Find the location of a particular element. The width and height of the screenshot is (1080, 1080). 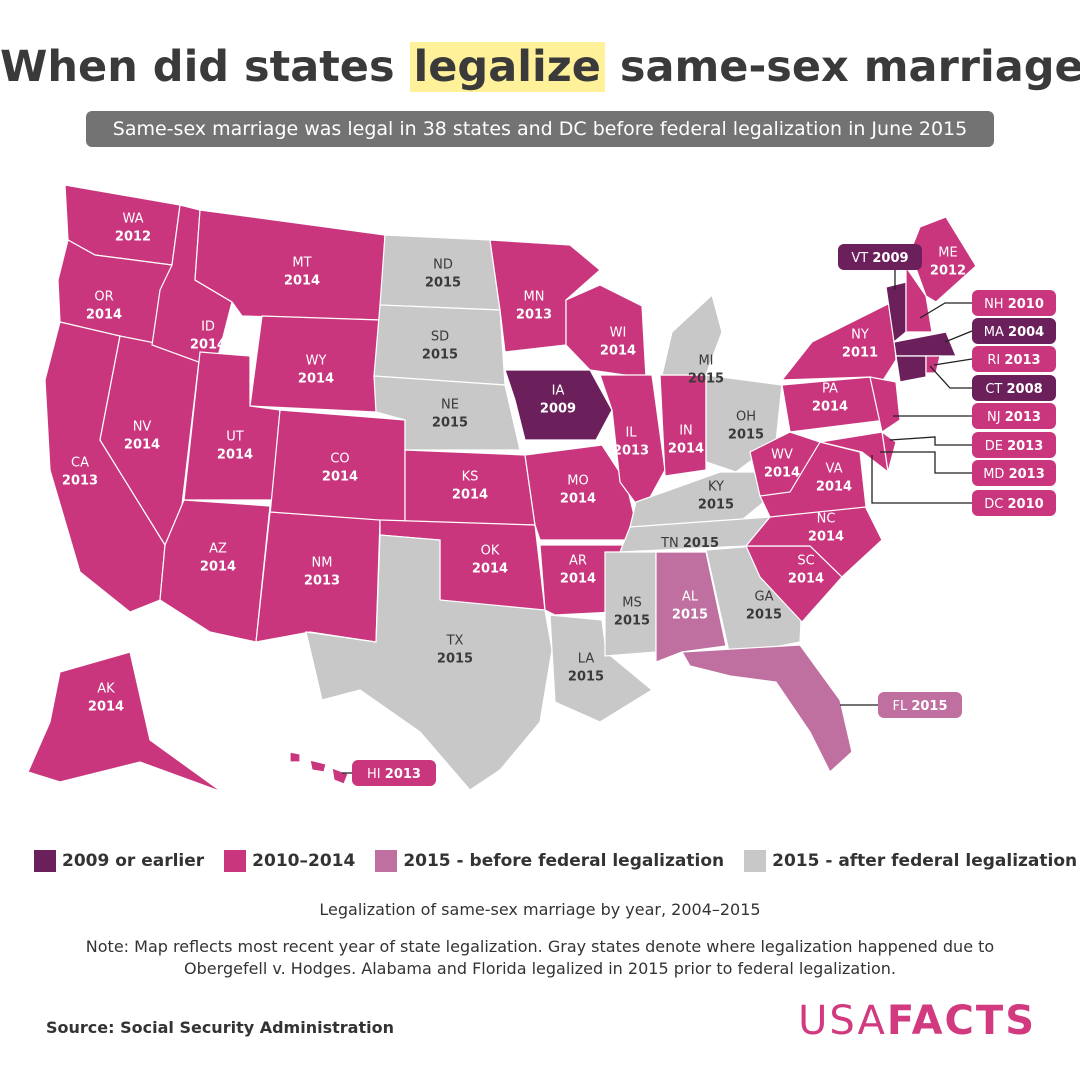

state-abbr: NY is located at coordinates (860, 335).